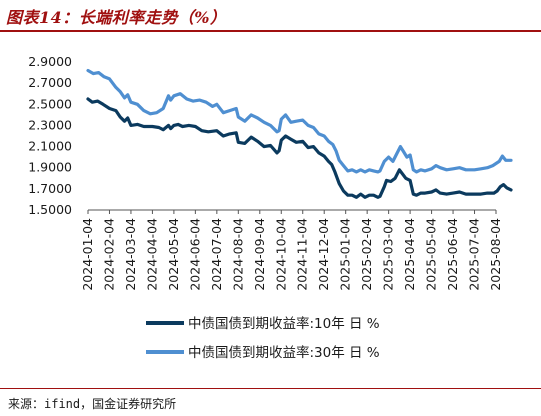 The image size is (541, 416). I want to click on y-tick-label: 2.1000, so click(50, 146).